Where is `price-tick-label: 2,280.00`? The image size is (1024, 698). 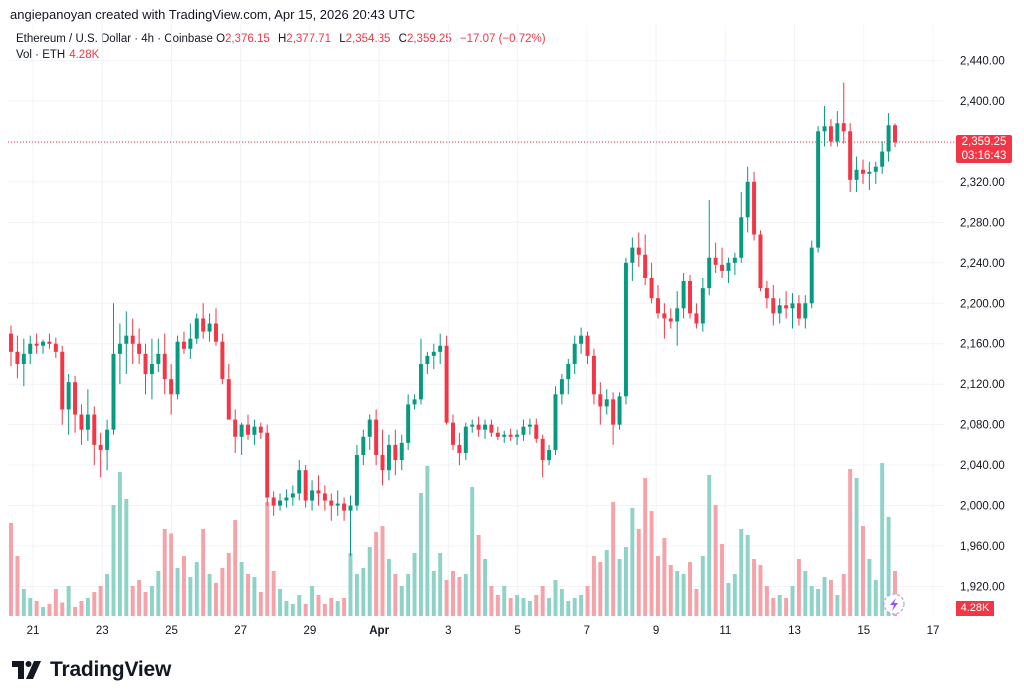
price-tick-label: 2,280.00 is located at coordinates (982, 223).